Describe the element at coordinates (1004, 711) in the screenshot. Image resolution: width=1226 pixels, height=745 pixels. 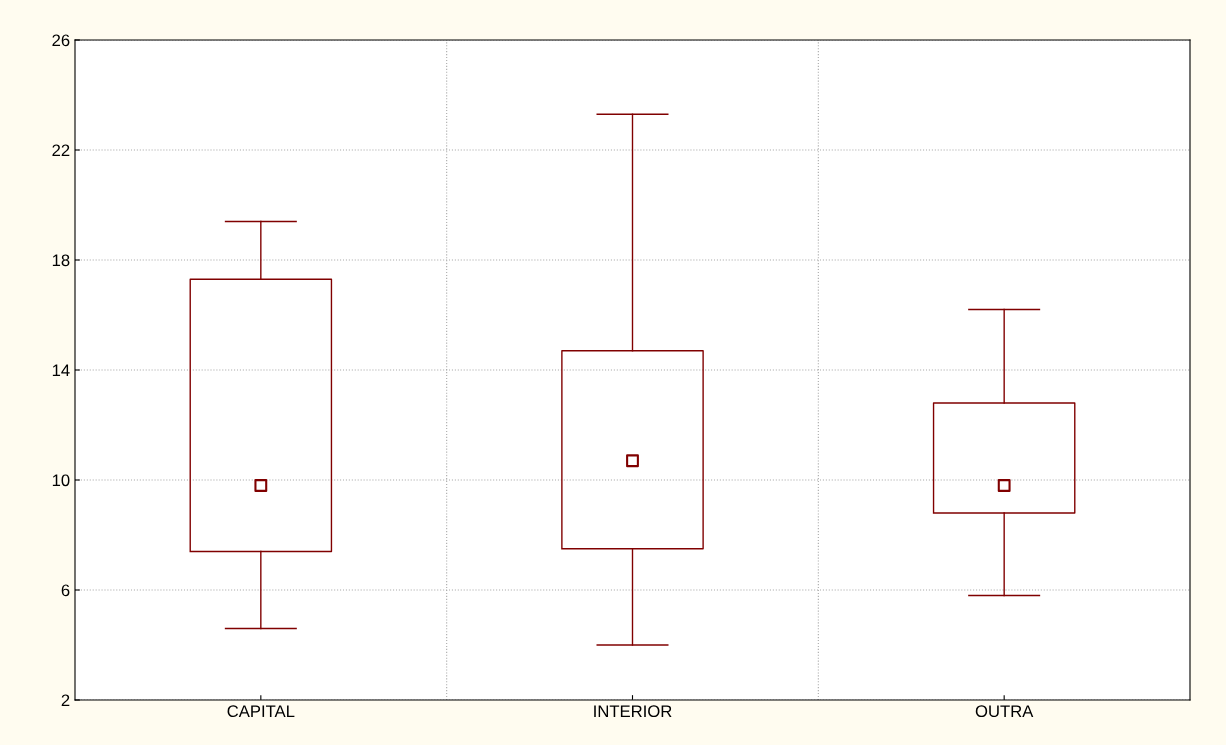
I see `x-tick-label: OUTRA` at that location.